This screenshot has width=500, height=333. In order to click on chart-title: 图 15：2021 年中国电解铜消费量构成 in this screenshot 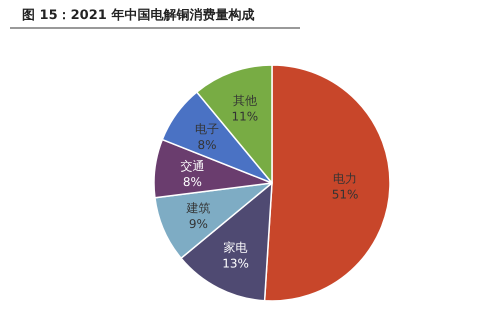, I will do `click(138, 15)`.